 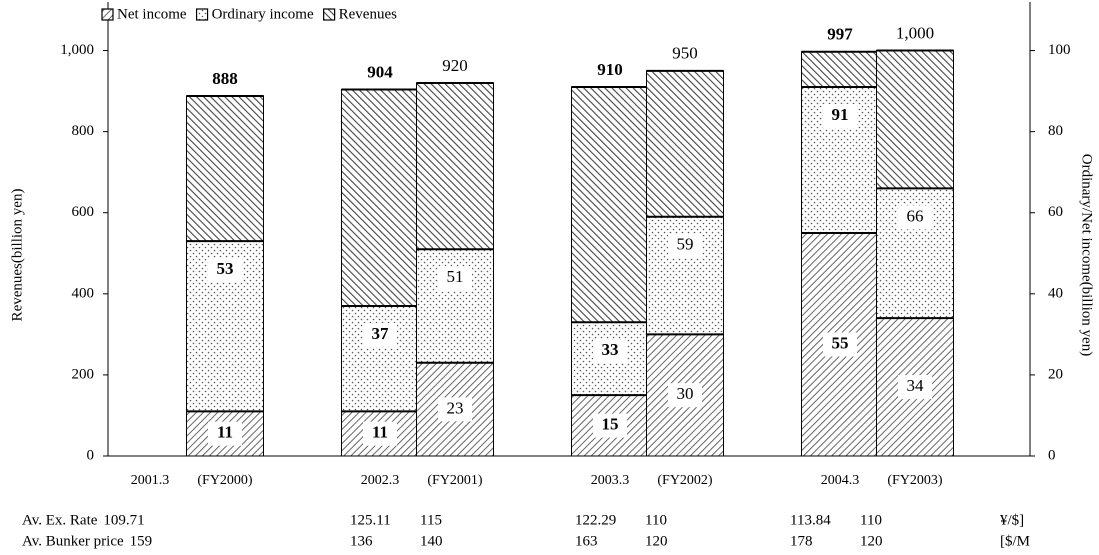 I want to click on x-tick-label: 2001.3, so click(x=150, y=480).